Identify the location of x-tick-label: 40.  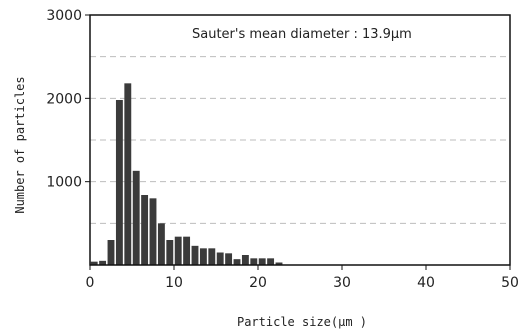
(426, 283).